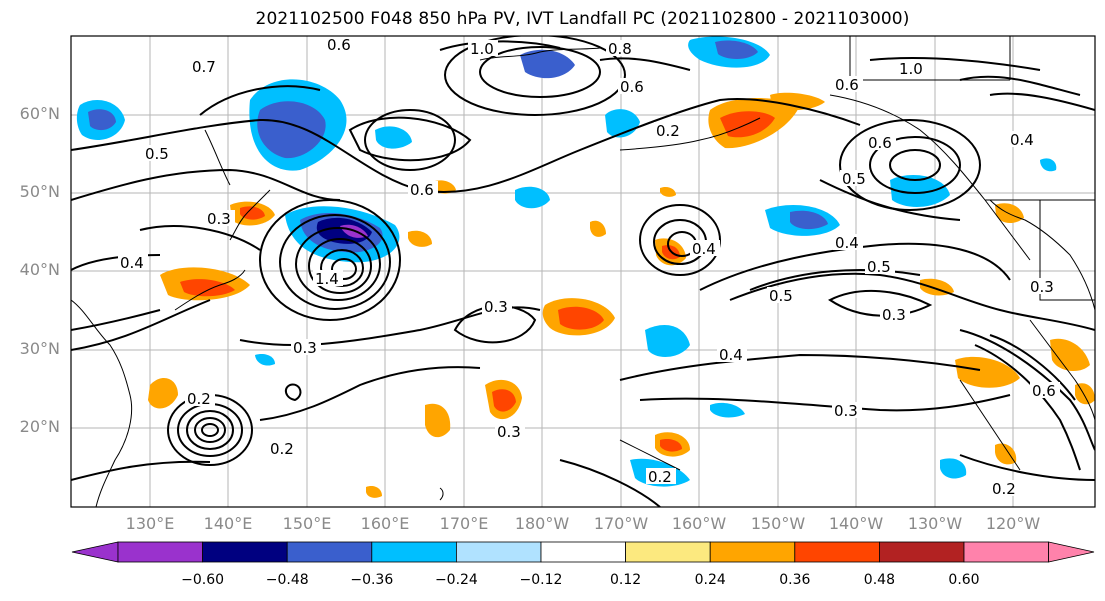 Image resolution: width=1105 pixels, height=601 pixels. What do you see at coordinates (287, 580) in the screenshot?
I see `colorbar-tick-label: −0.48` at bounding box center [287, 580].